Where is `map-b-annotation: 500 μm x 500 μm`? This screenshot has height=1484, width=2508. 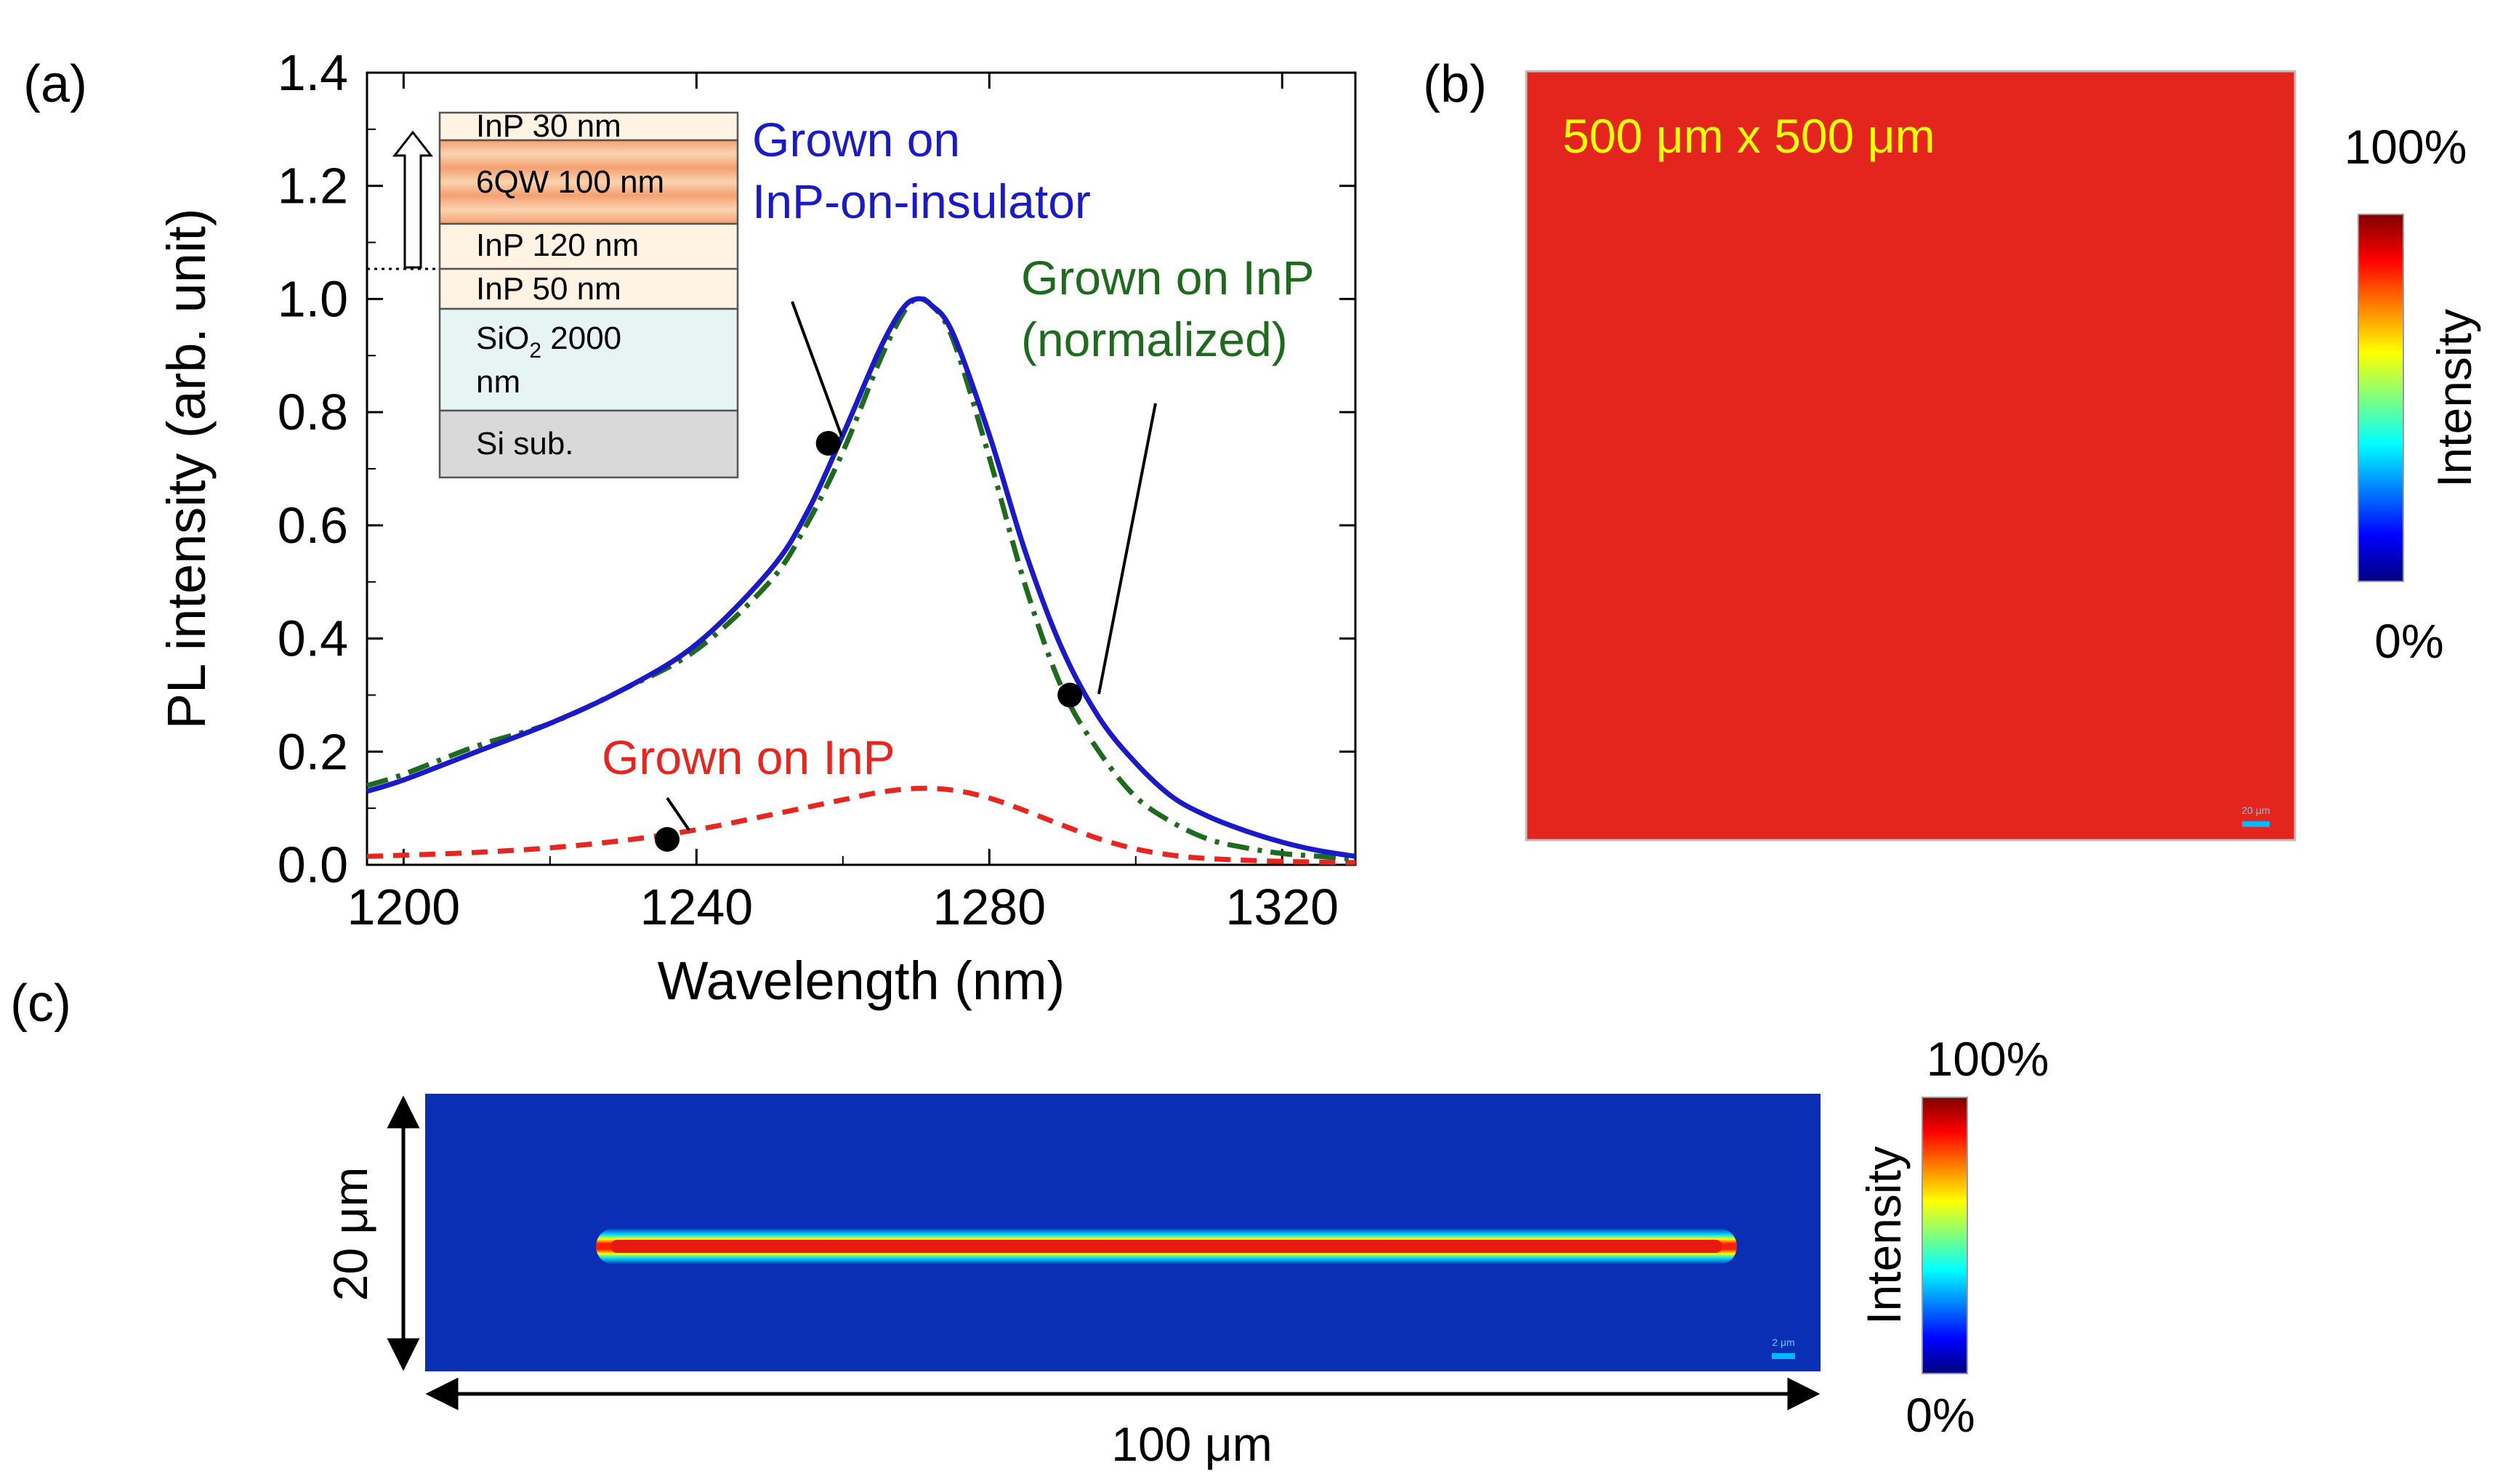 map-b-annotation: 500 μm x 500 μm is located at coordinates (1749, 136).